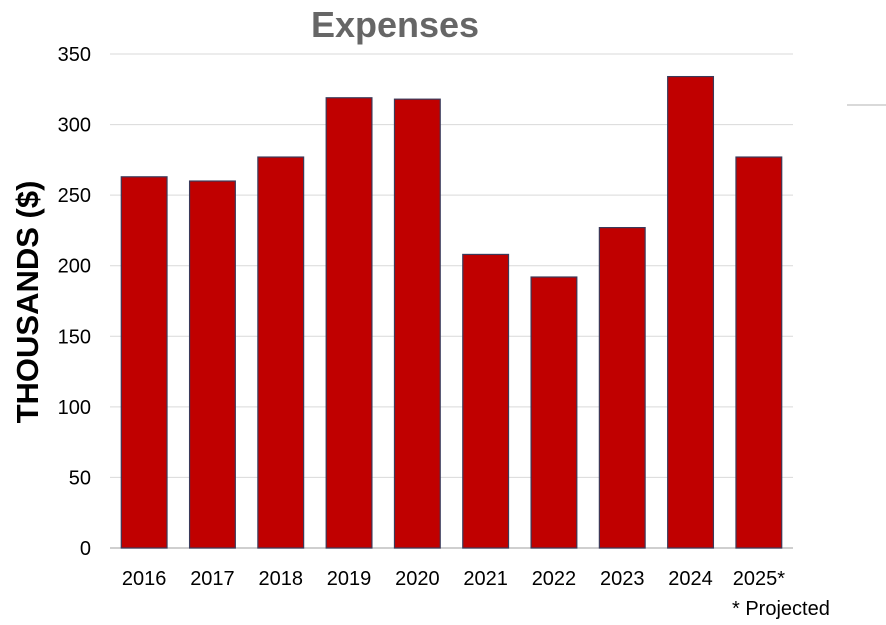  What do you see at coordinates (759, 352) in the screenshot?
I see `bar-2025` at bounding box center [759, 352].